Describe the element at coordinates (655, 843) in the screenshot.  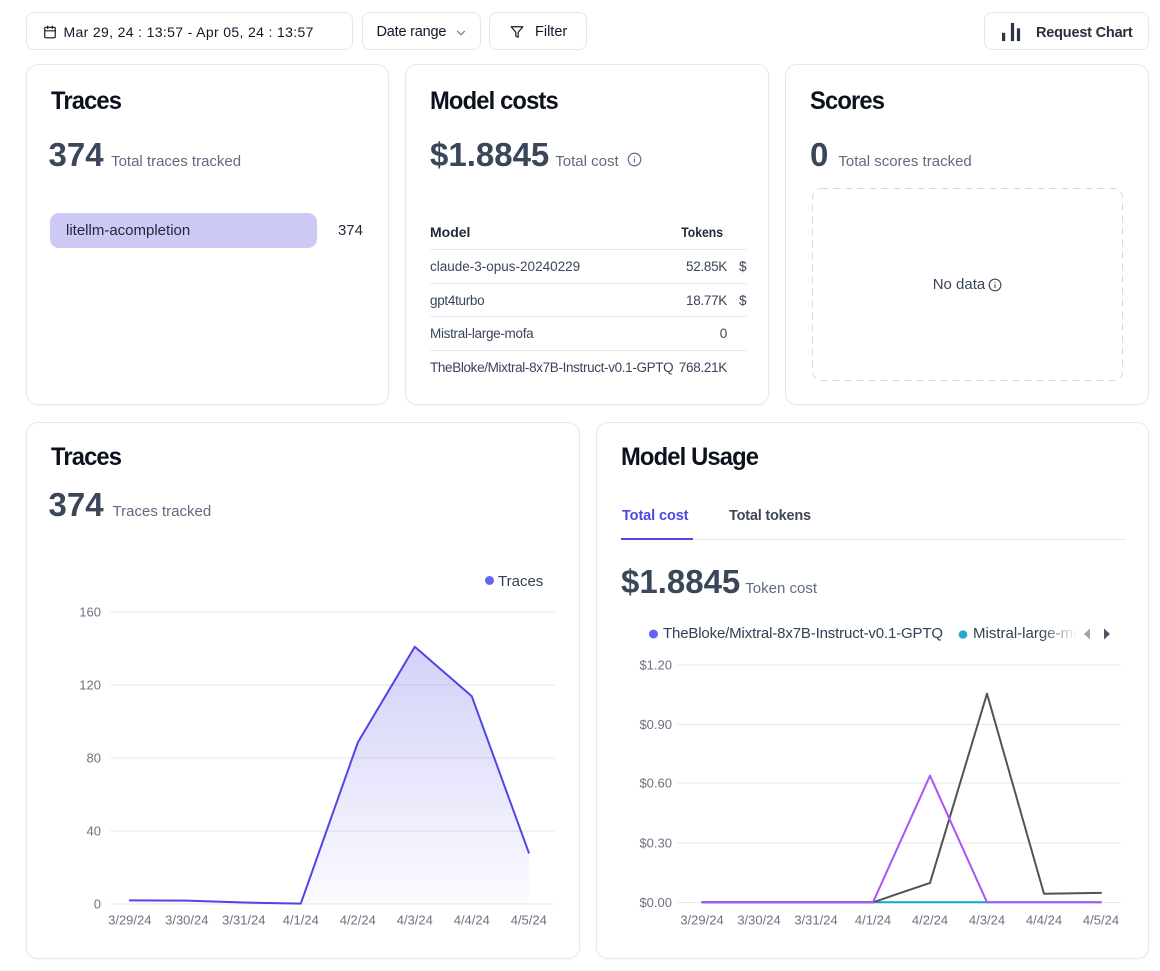
I see `svg-text: $0.30` at that location.